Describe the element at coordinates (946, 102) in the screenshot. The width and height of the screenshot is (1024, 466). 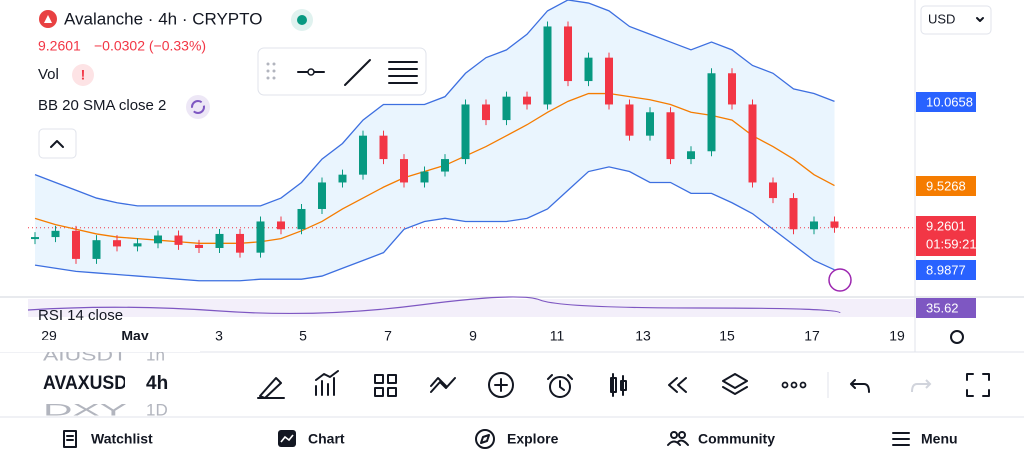
I see `upper-badge` at that location.